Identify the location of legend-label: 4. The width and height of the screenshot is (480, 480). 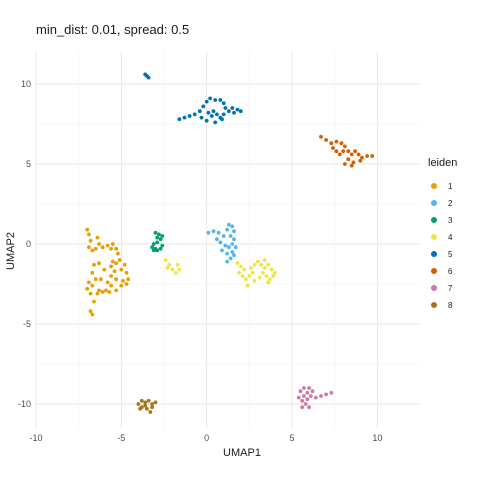
(450, 237).